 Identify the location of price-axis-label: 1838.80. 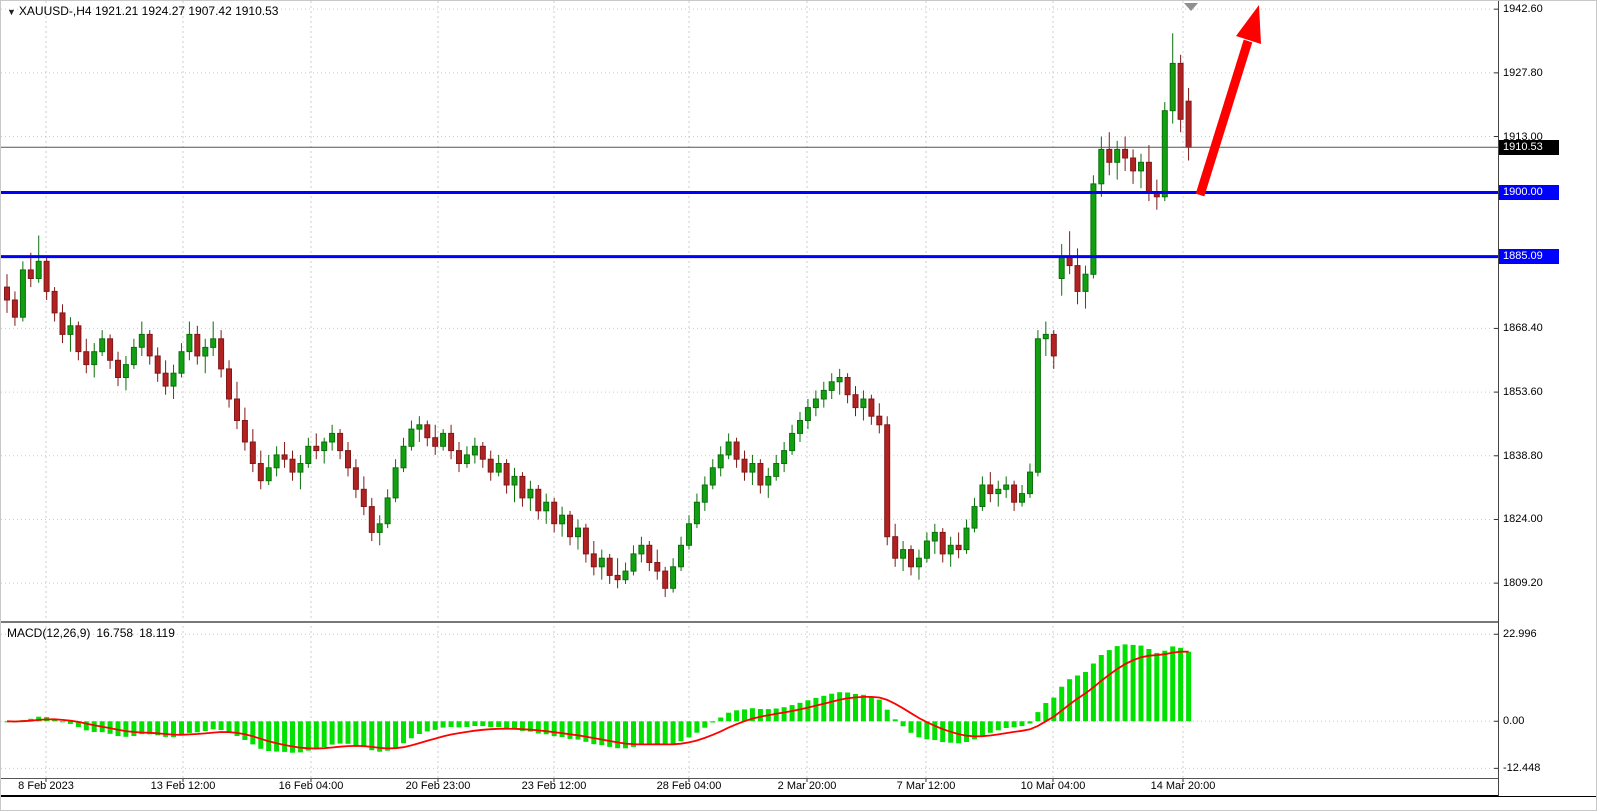
(1523, 455).